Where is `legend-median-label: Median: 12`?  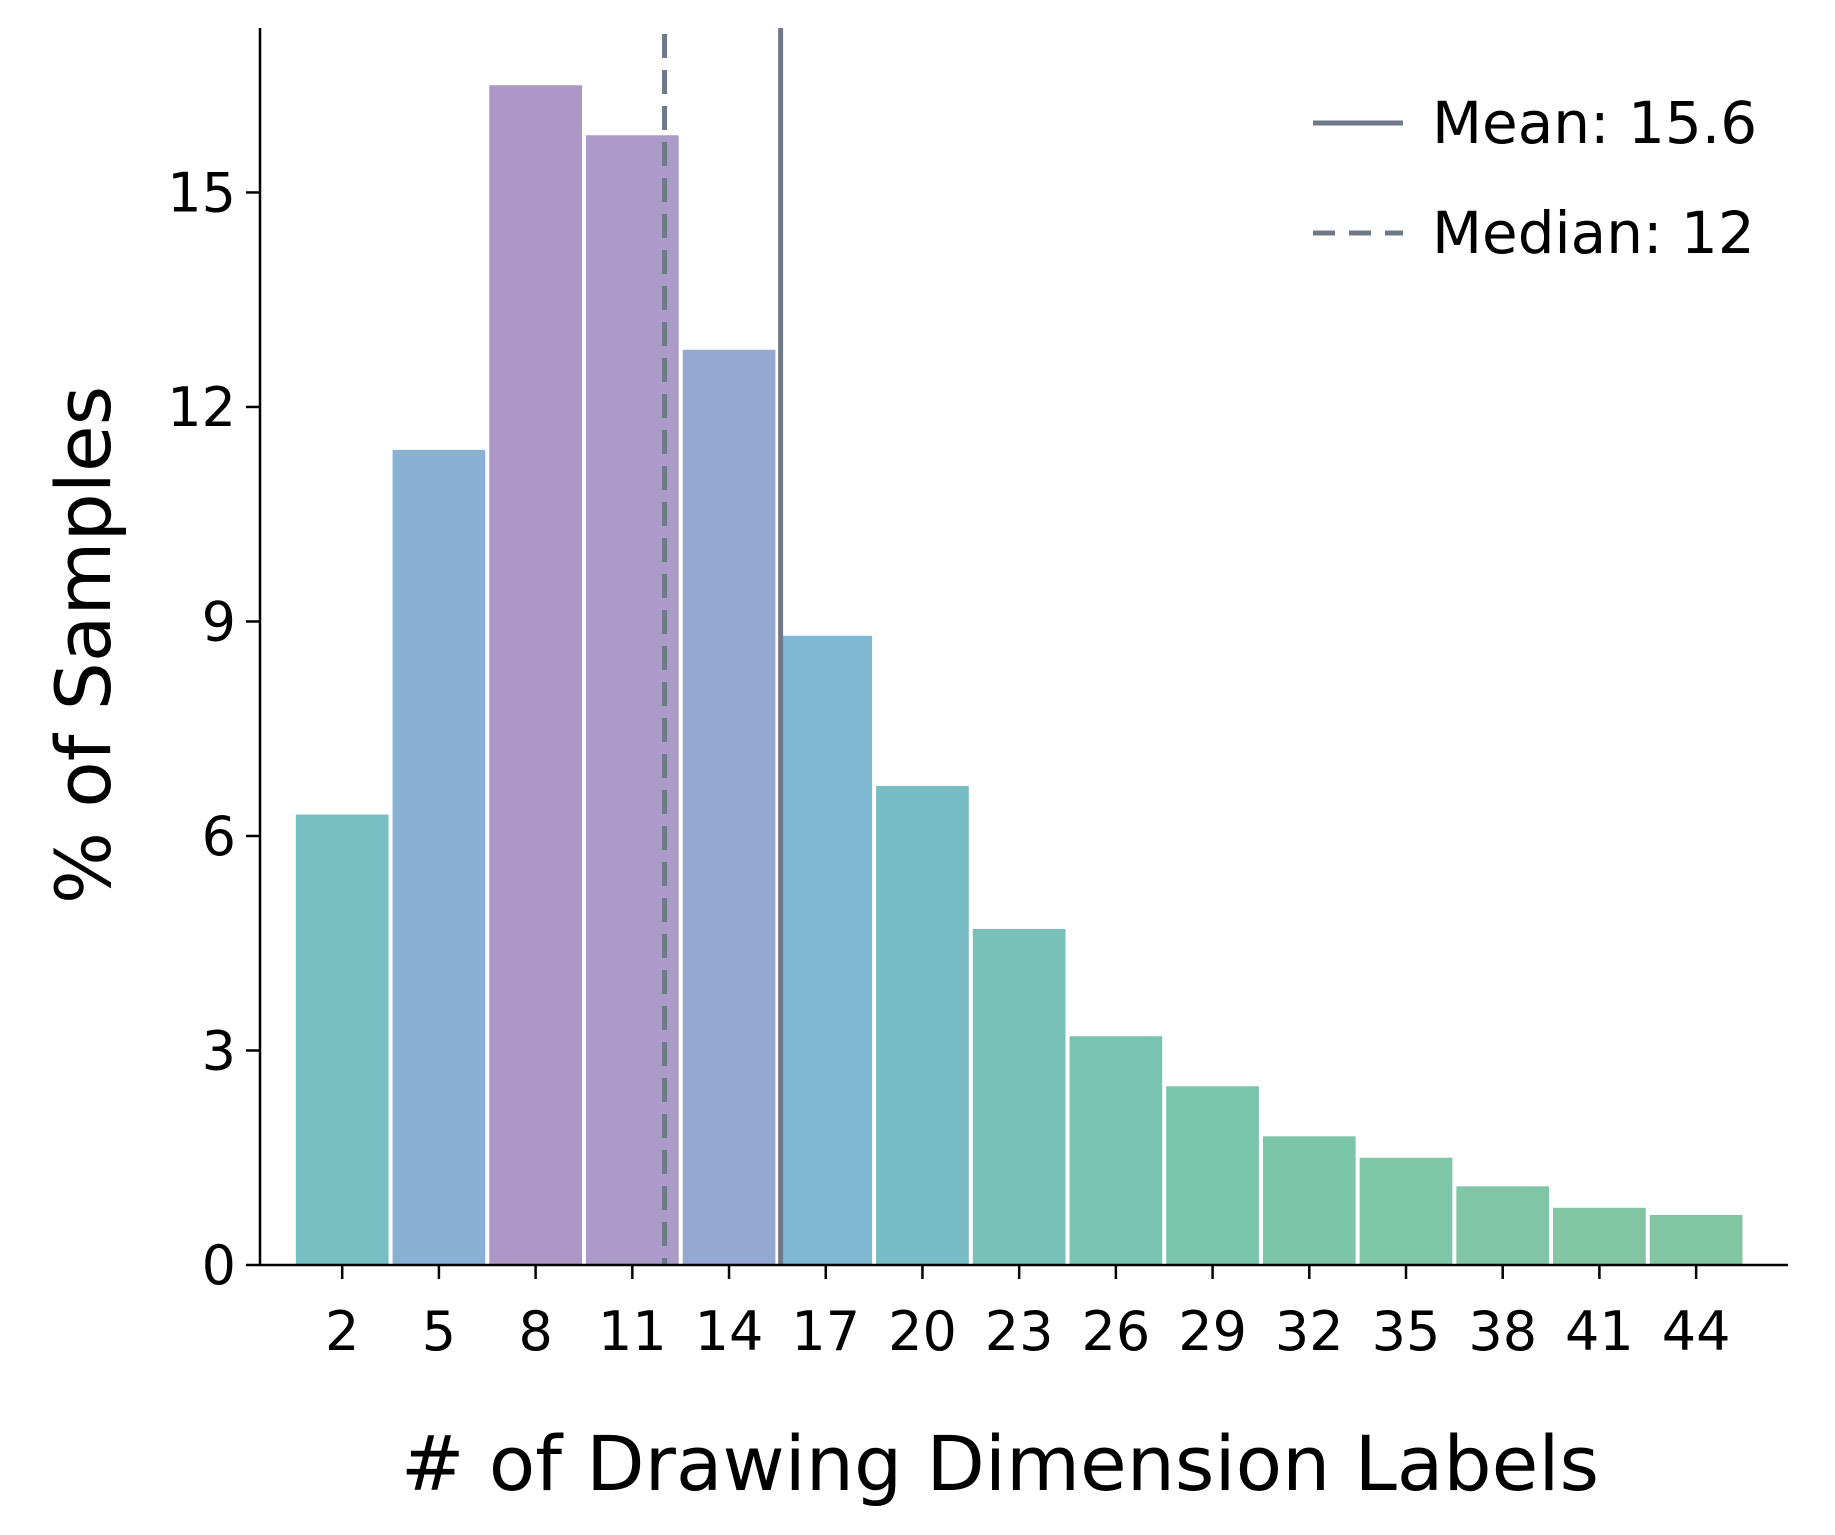 legend-median-label: Median: 12 is located at coordinates (1593, 233).